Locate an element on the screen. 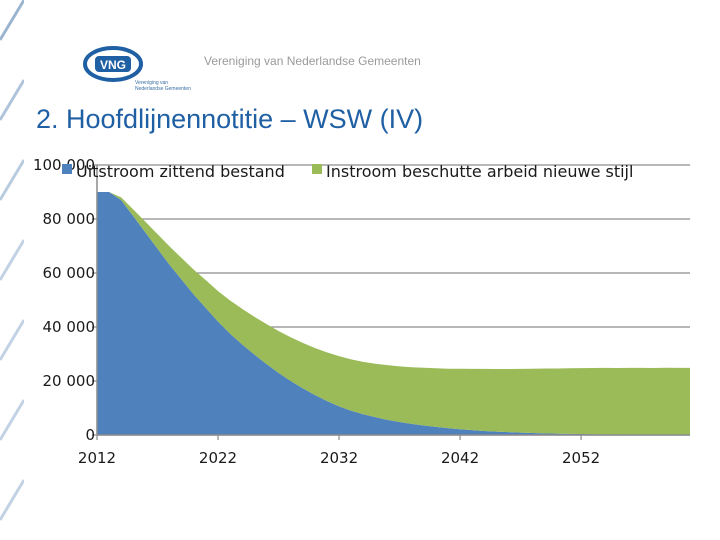 This screenshot has width=720, height=540. x-tick-label: 2042 is located at coordinates (460, 458).